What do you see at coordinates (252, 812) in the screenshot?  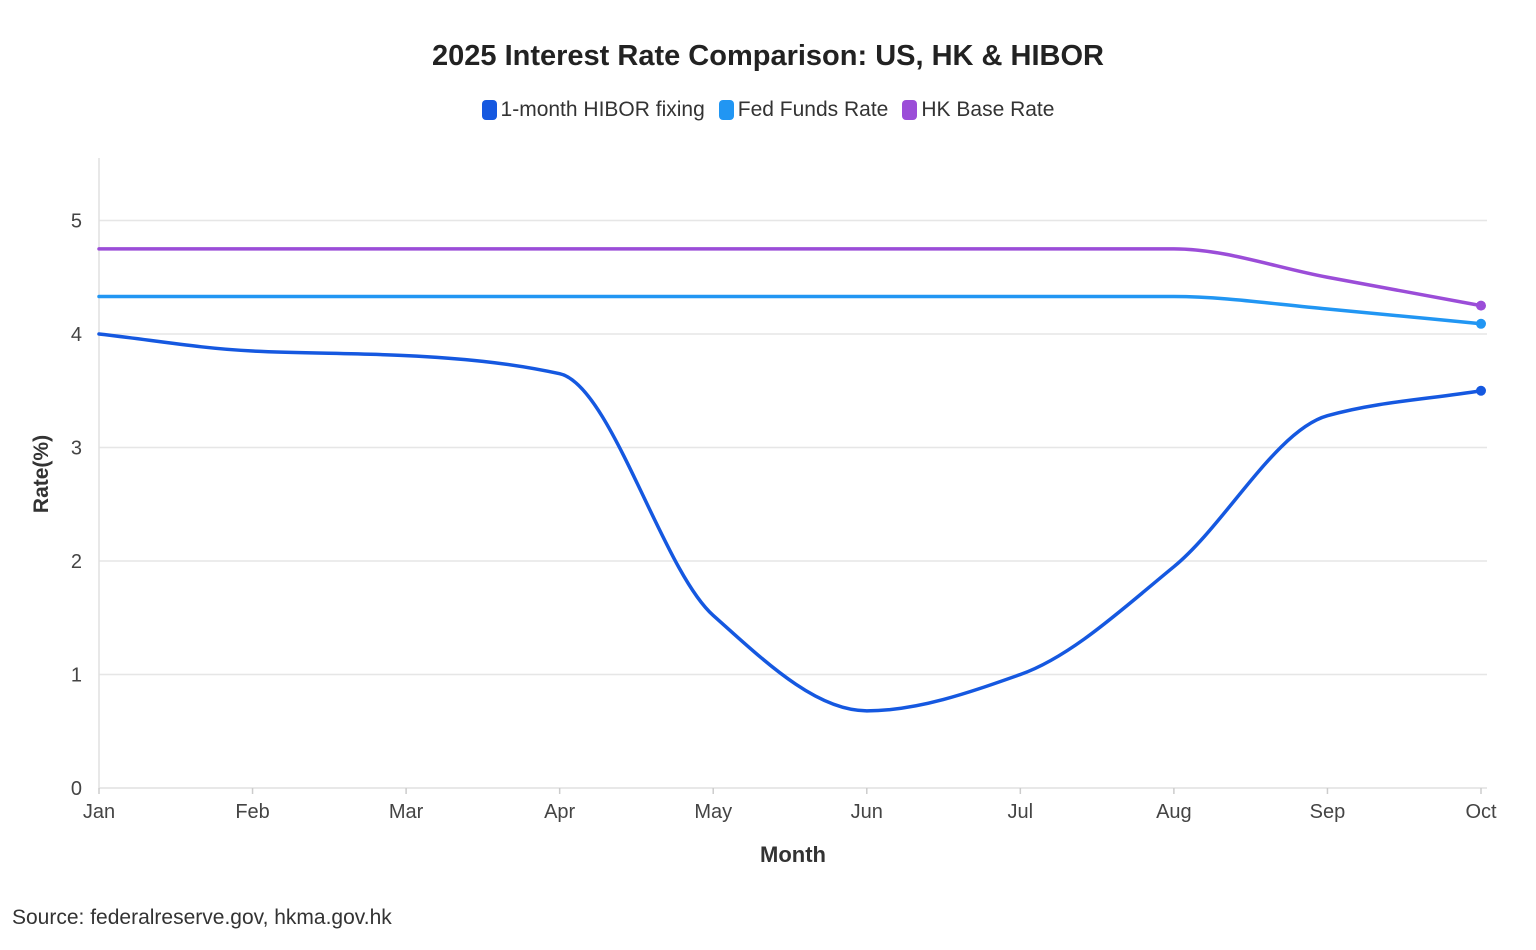 I see `x-tick-label: Feb` at bounding box center [252, 812].